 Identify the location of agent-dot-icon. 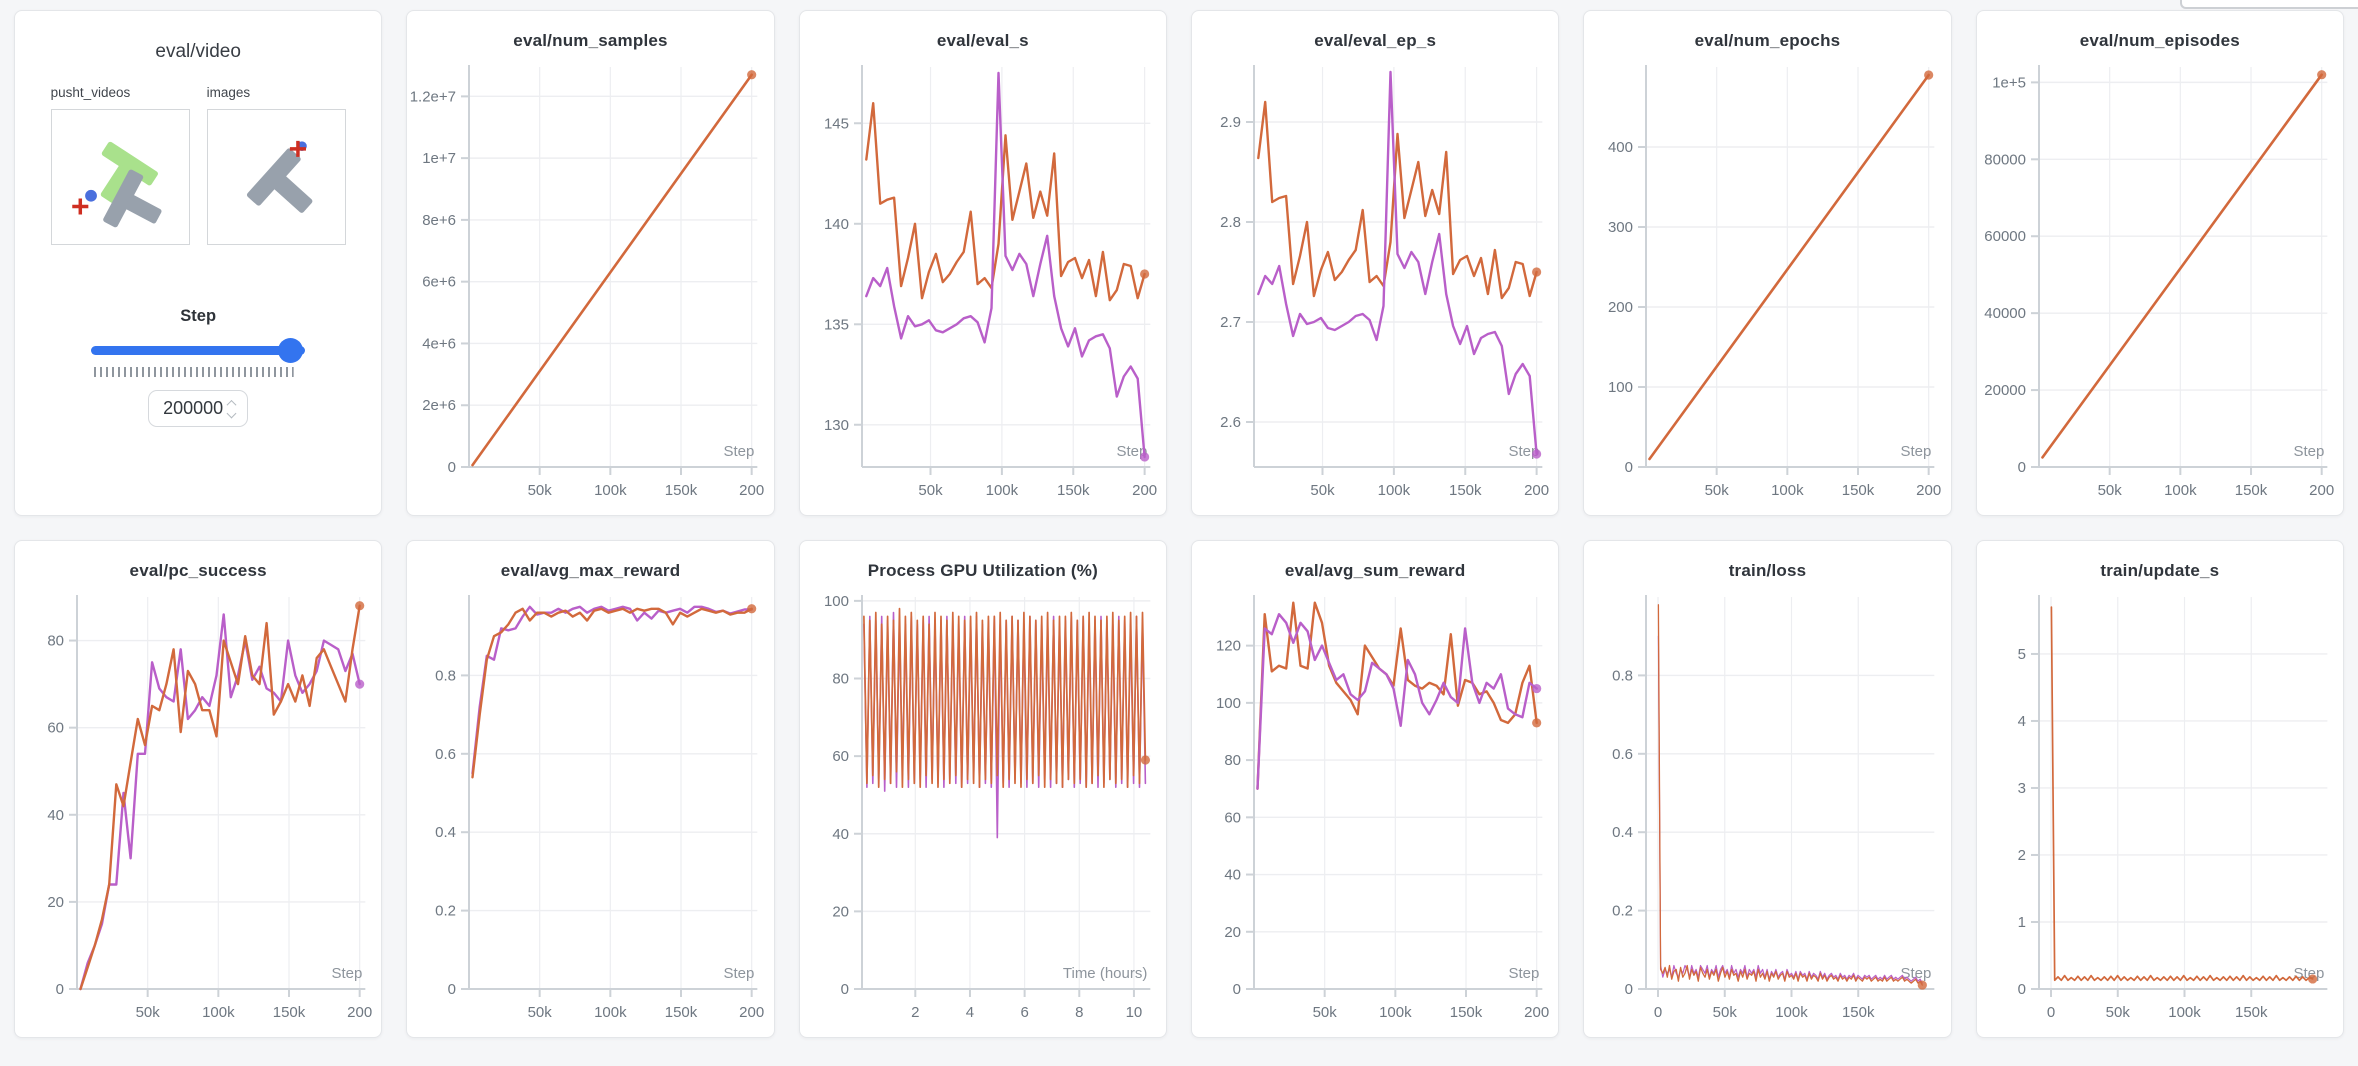
(90, 195).